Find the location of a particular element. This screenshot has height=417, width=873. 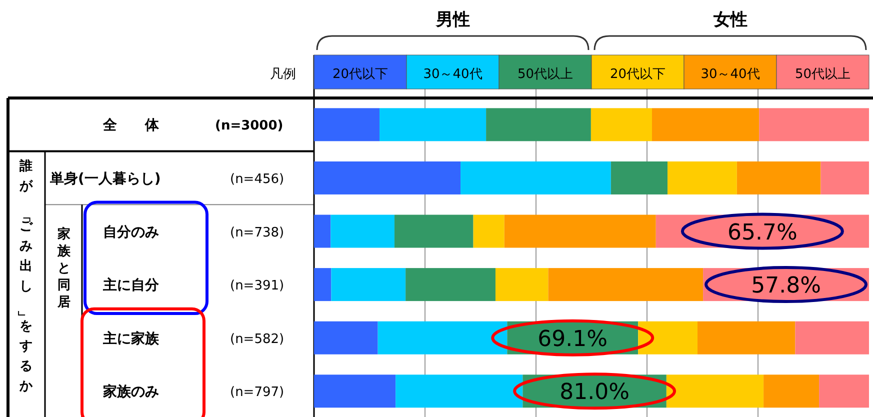

y-tick-label: 全 体 is located at coordinates (131, 126).